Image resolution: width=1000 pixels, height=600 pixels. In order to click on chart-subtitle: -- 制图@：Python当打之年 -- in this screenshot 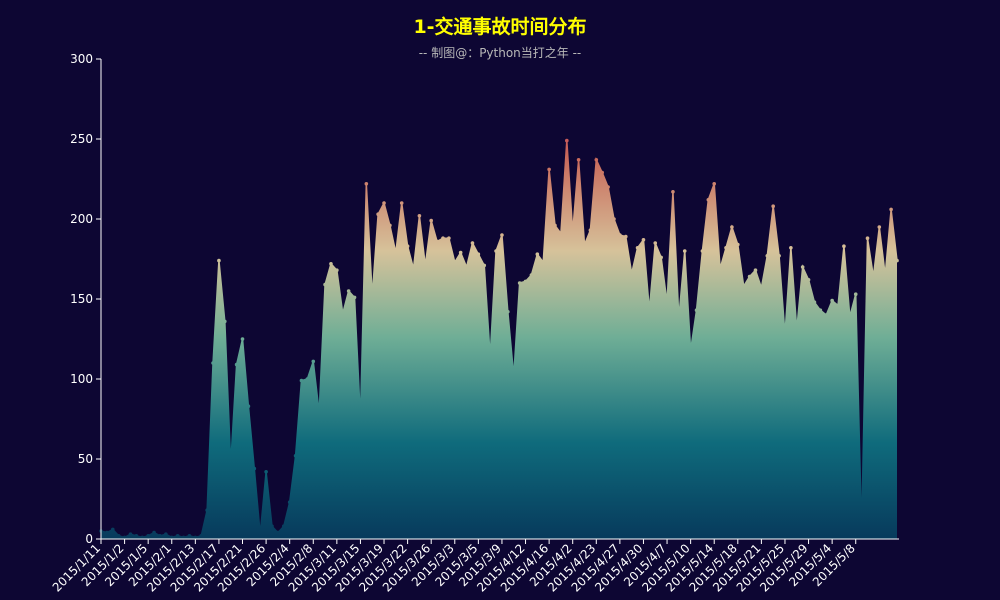, I will do `click(500, 53)`.